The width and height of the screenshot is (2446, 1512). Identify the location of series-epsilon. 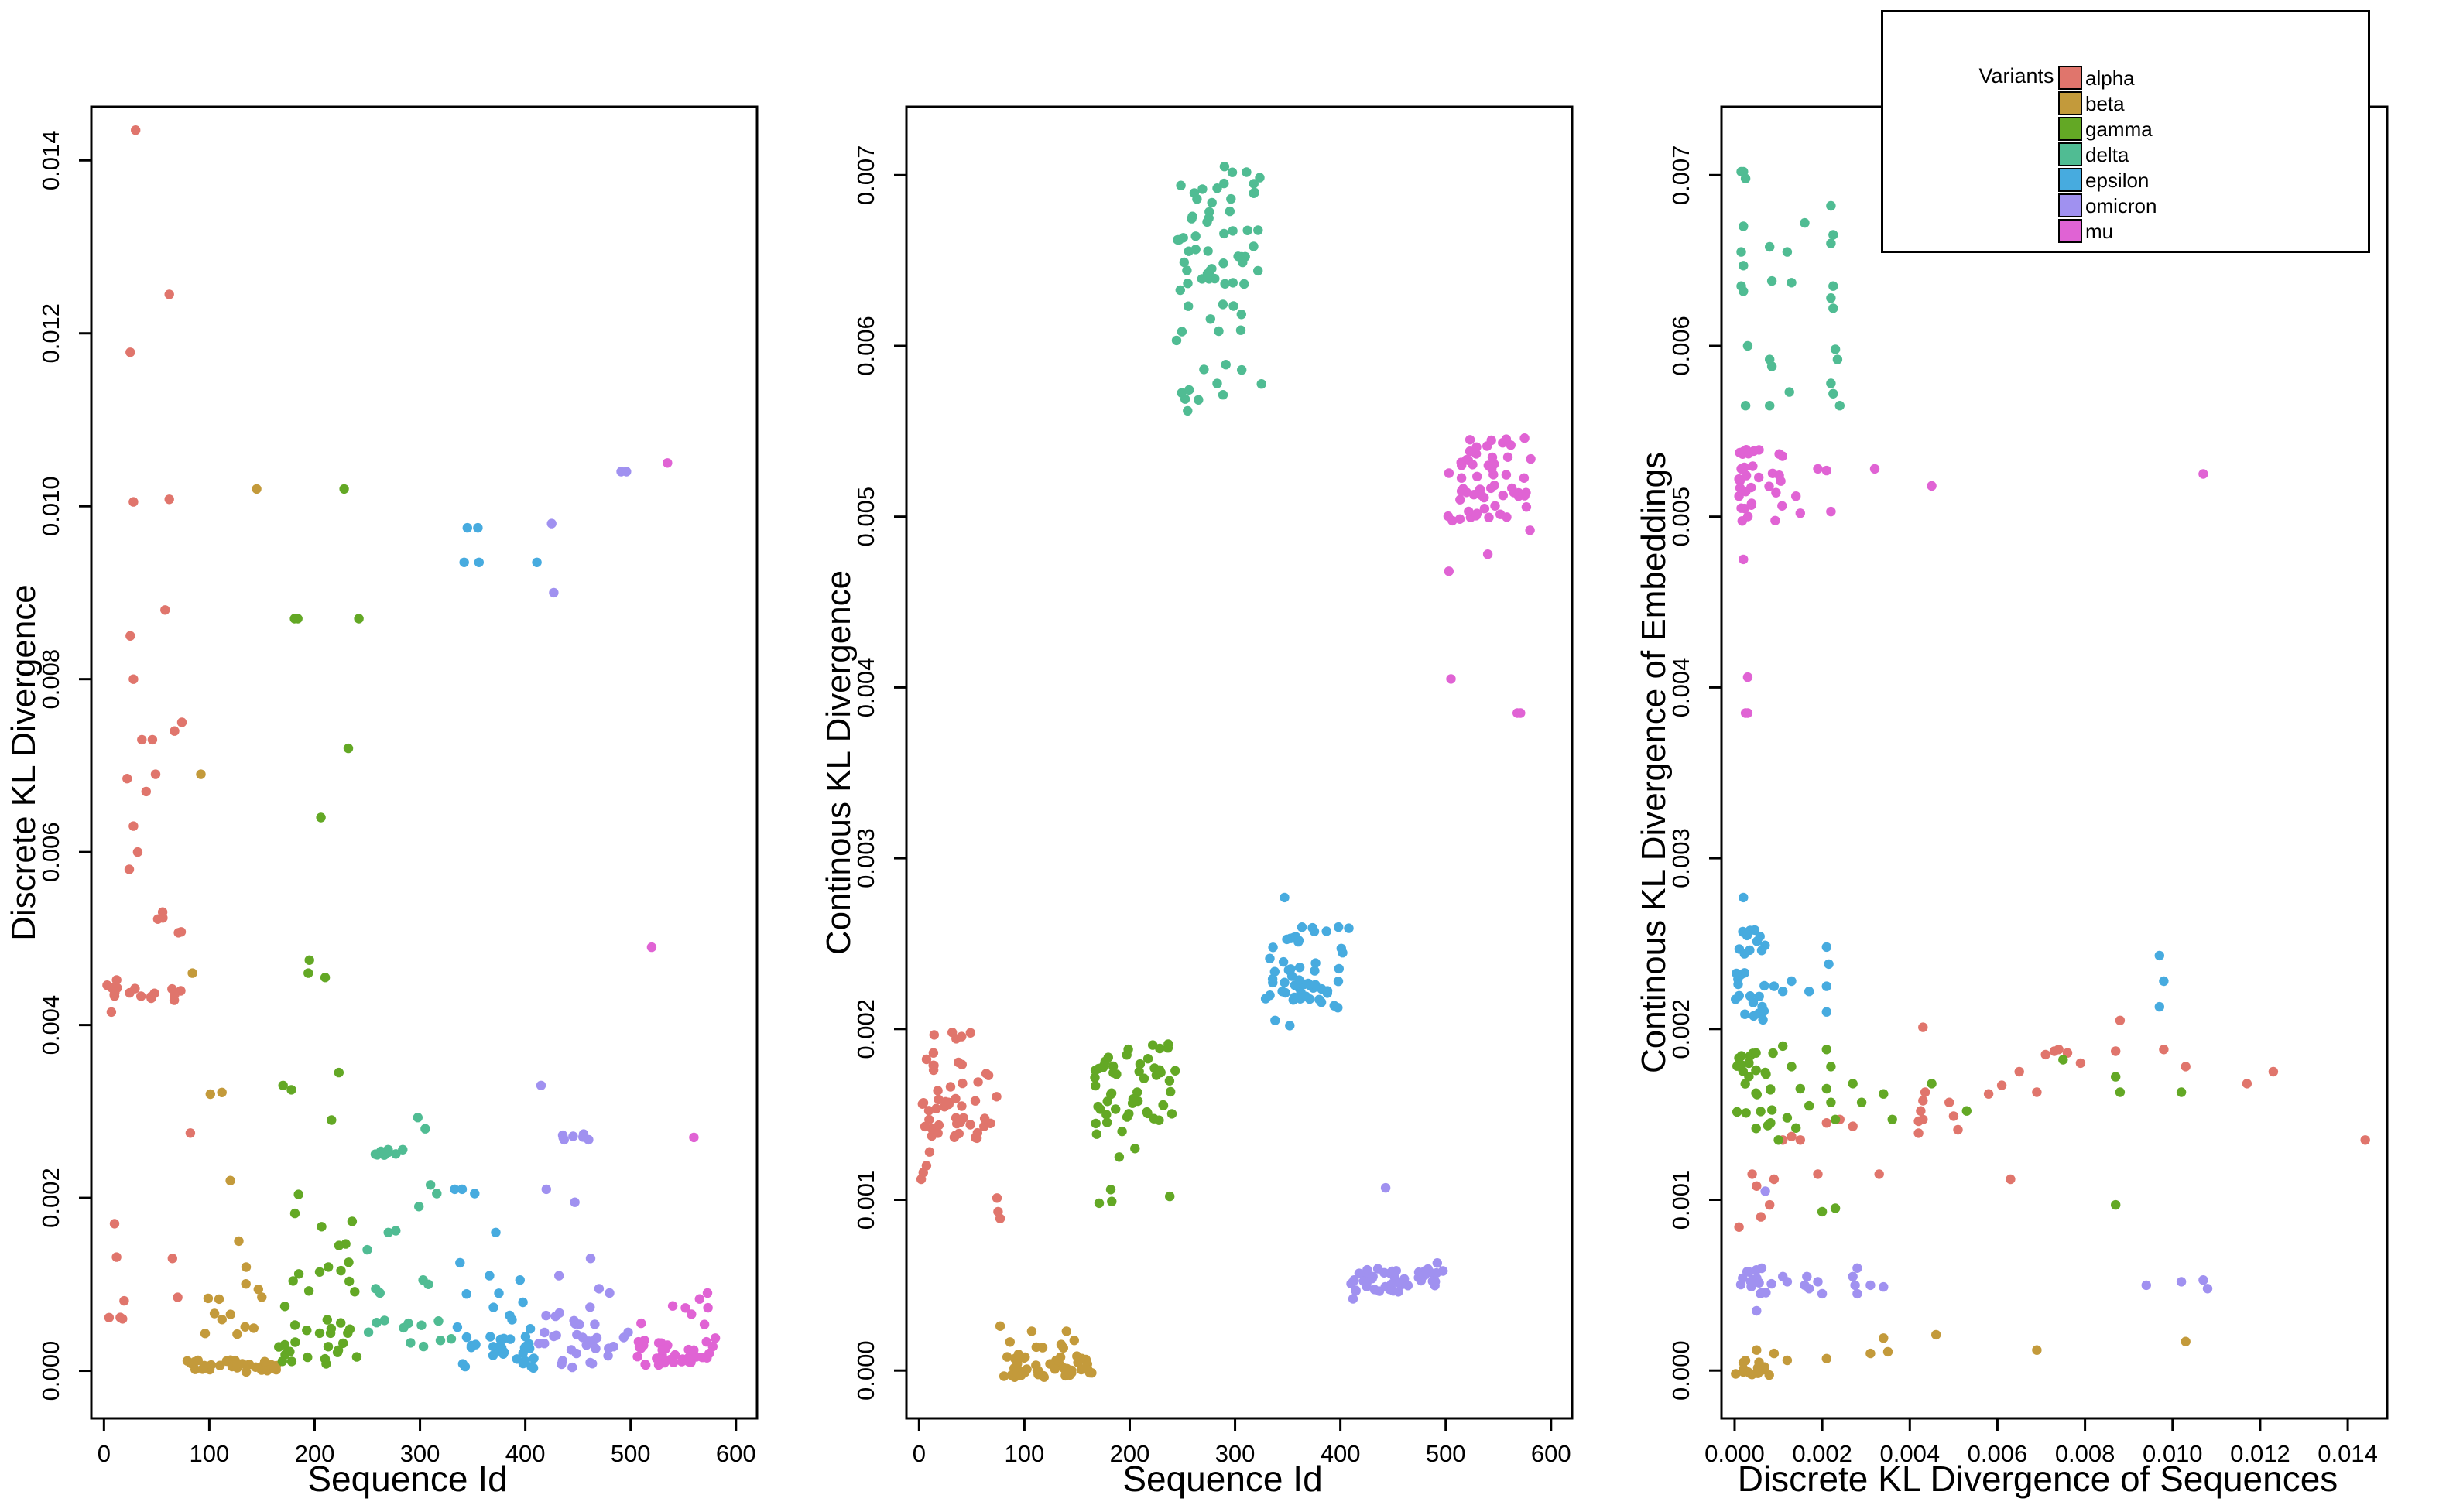
(1950, 959).